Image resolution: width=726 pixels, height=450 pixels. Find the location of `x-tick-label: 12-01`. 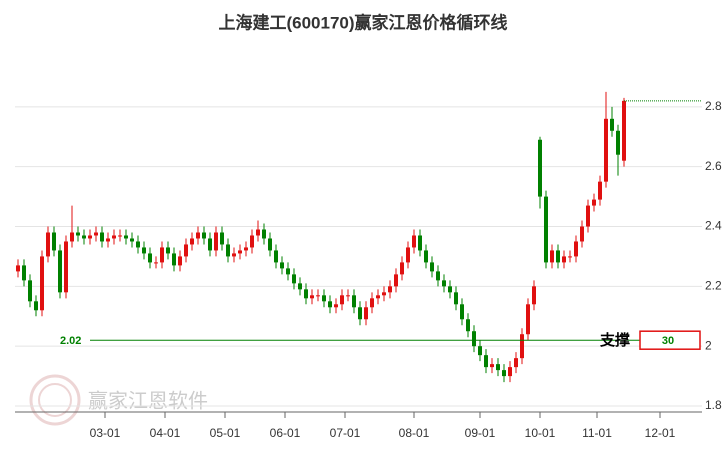

x-tick-label: 12-01 is located at coordinates (660, 433).